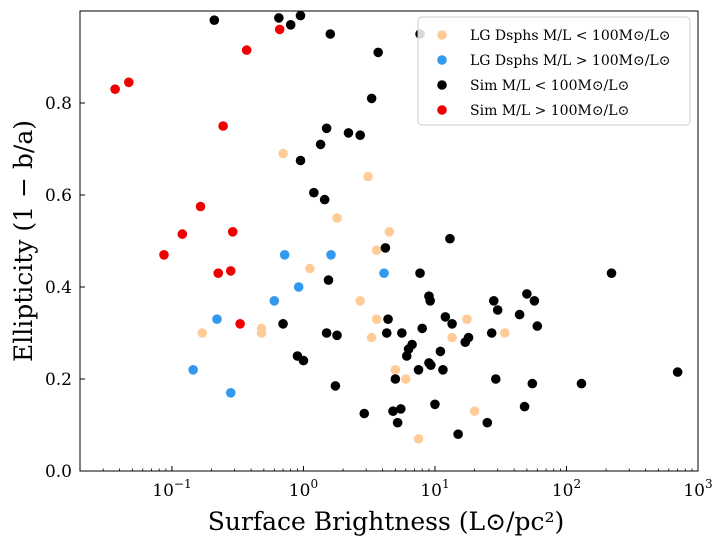  Describe the element at coordinates (58, 196) in the screenshot. I see `y-tick-label-3: 0.6` at that location.